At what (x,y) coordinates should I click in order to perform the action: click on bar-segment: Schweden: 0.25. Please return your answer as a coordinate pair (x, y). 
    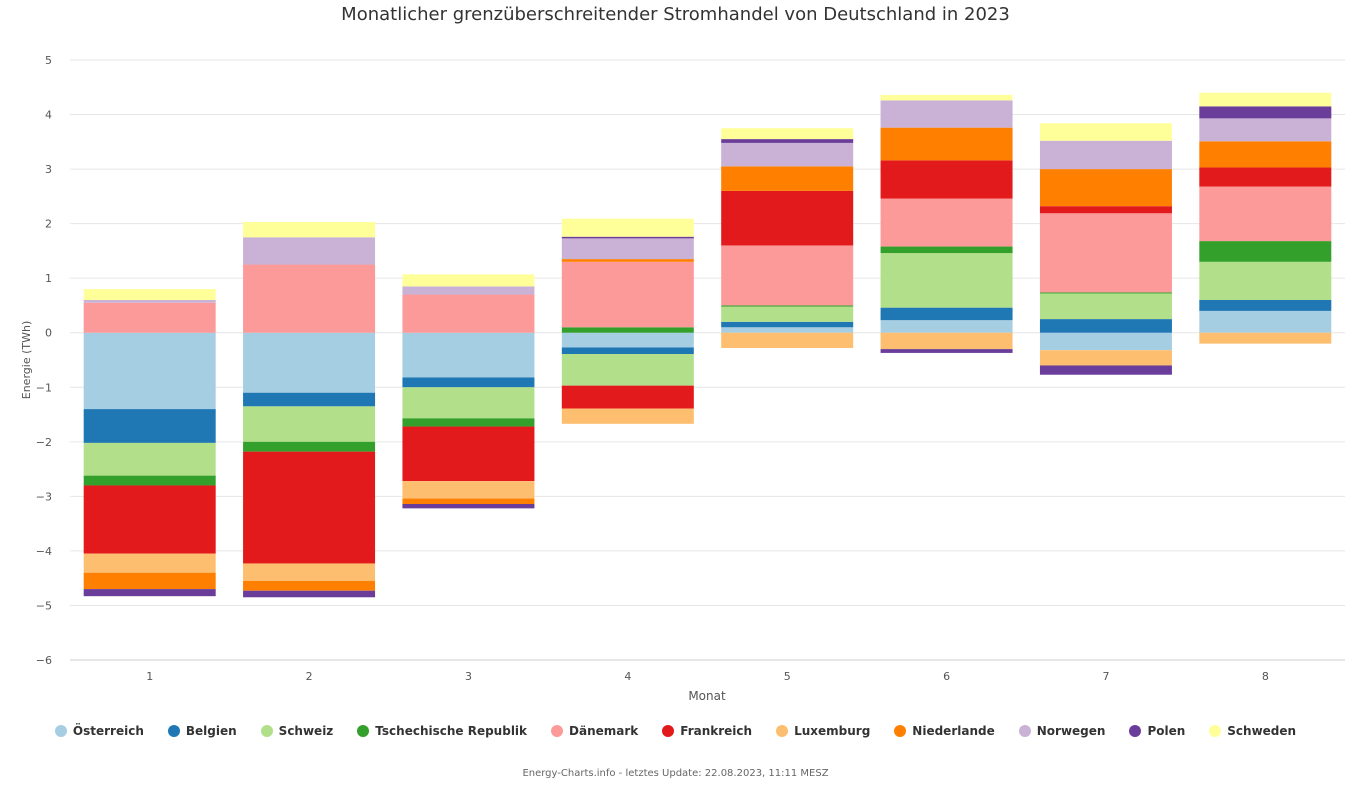
    Looking at the image, I should click on (1265, 99).